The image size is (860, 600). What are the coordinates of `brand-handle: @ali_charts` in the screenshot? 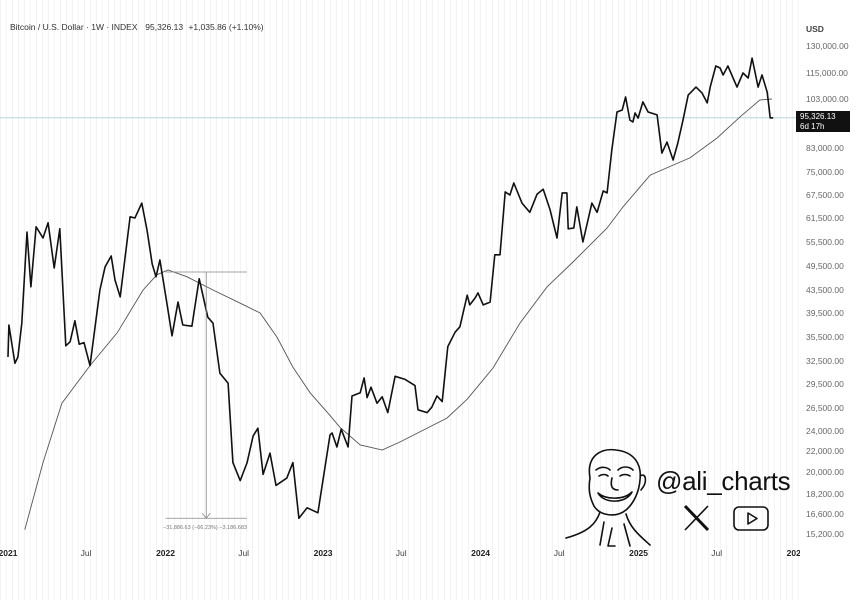 It's located at (723, 481).